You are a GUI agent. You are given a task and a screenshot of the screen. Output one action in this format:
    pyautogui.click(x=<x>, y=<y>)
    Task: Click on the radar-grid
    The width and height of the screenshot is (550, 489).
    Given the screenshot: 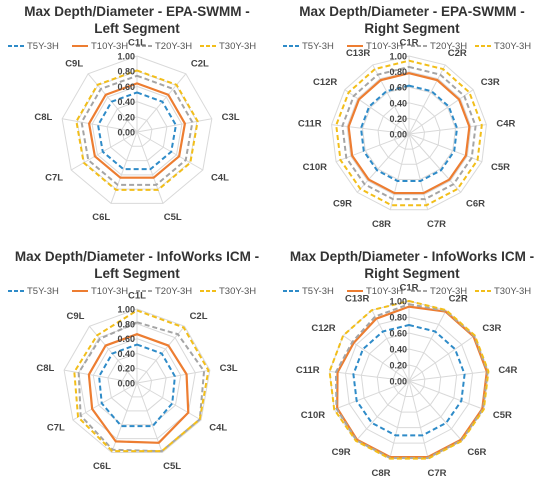 What is the action you would take?
    pyautogui.click(x=137, y=381)
    